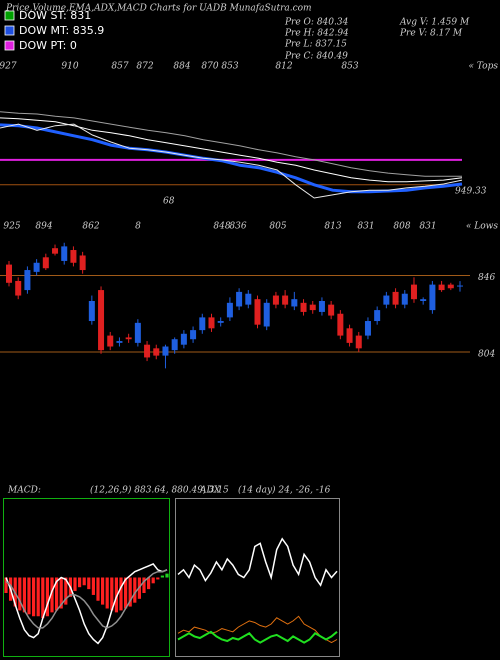  Describe the element at coordinates (48, 45) in the screenshot. I see `legend-label: DOW PT: 0` at that location.